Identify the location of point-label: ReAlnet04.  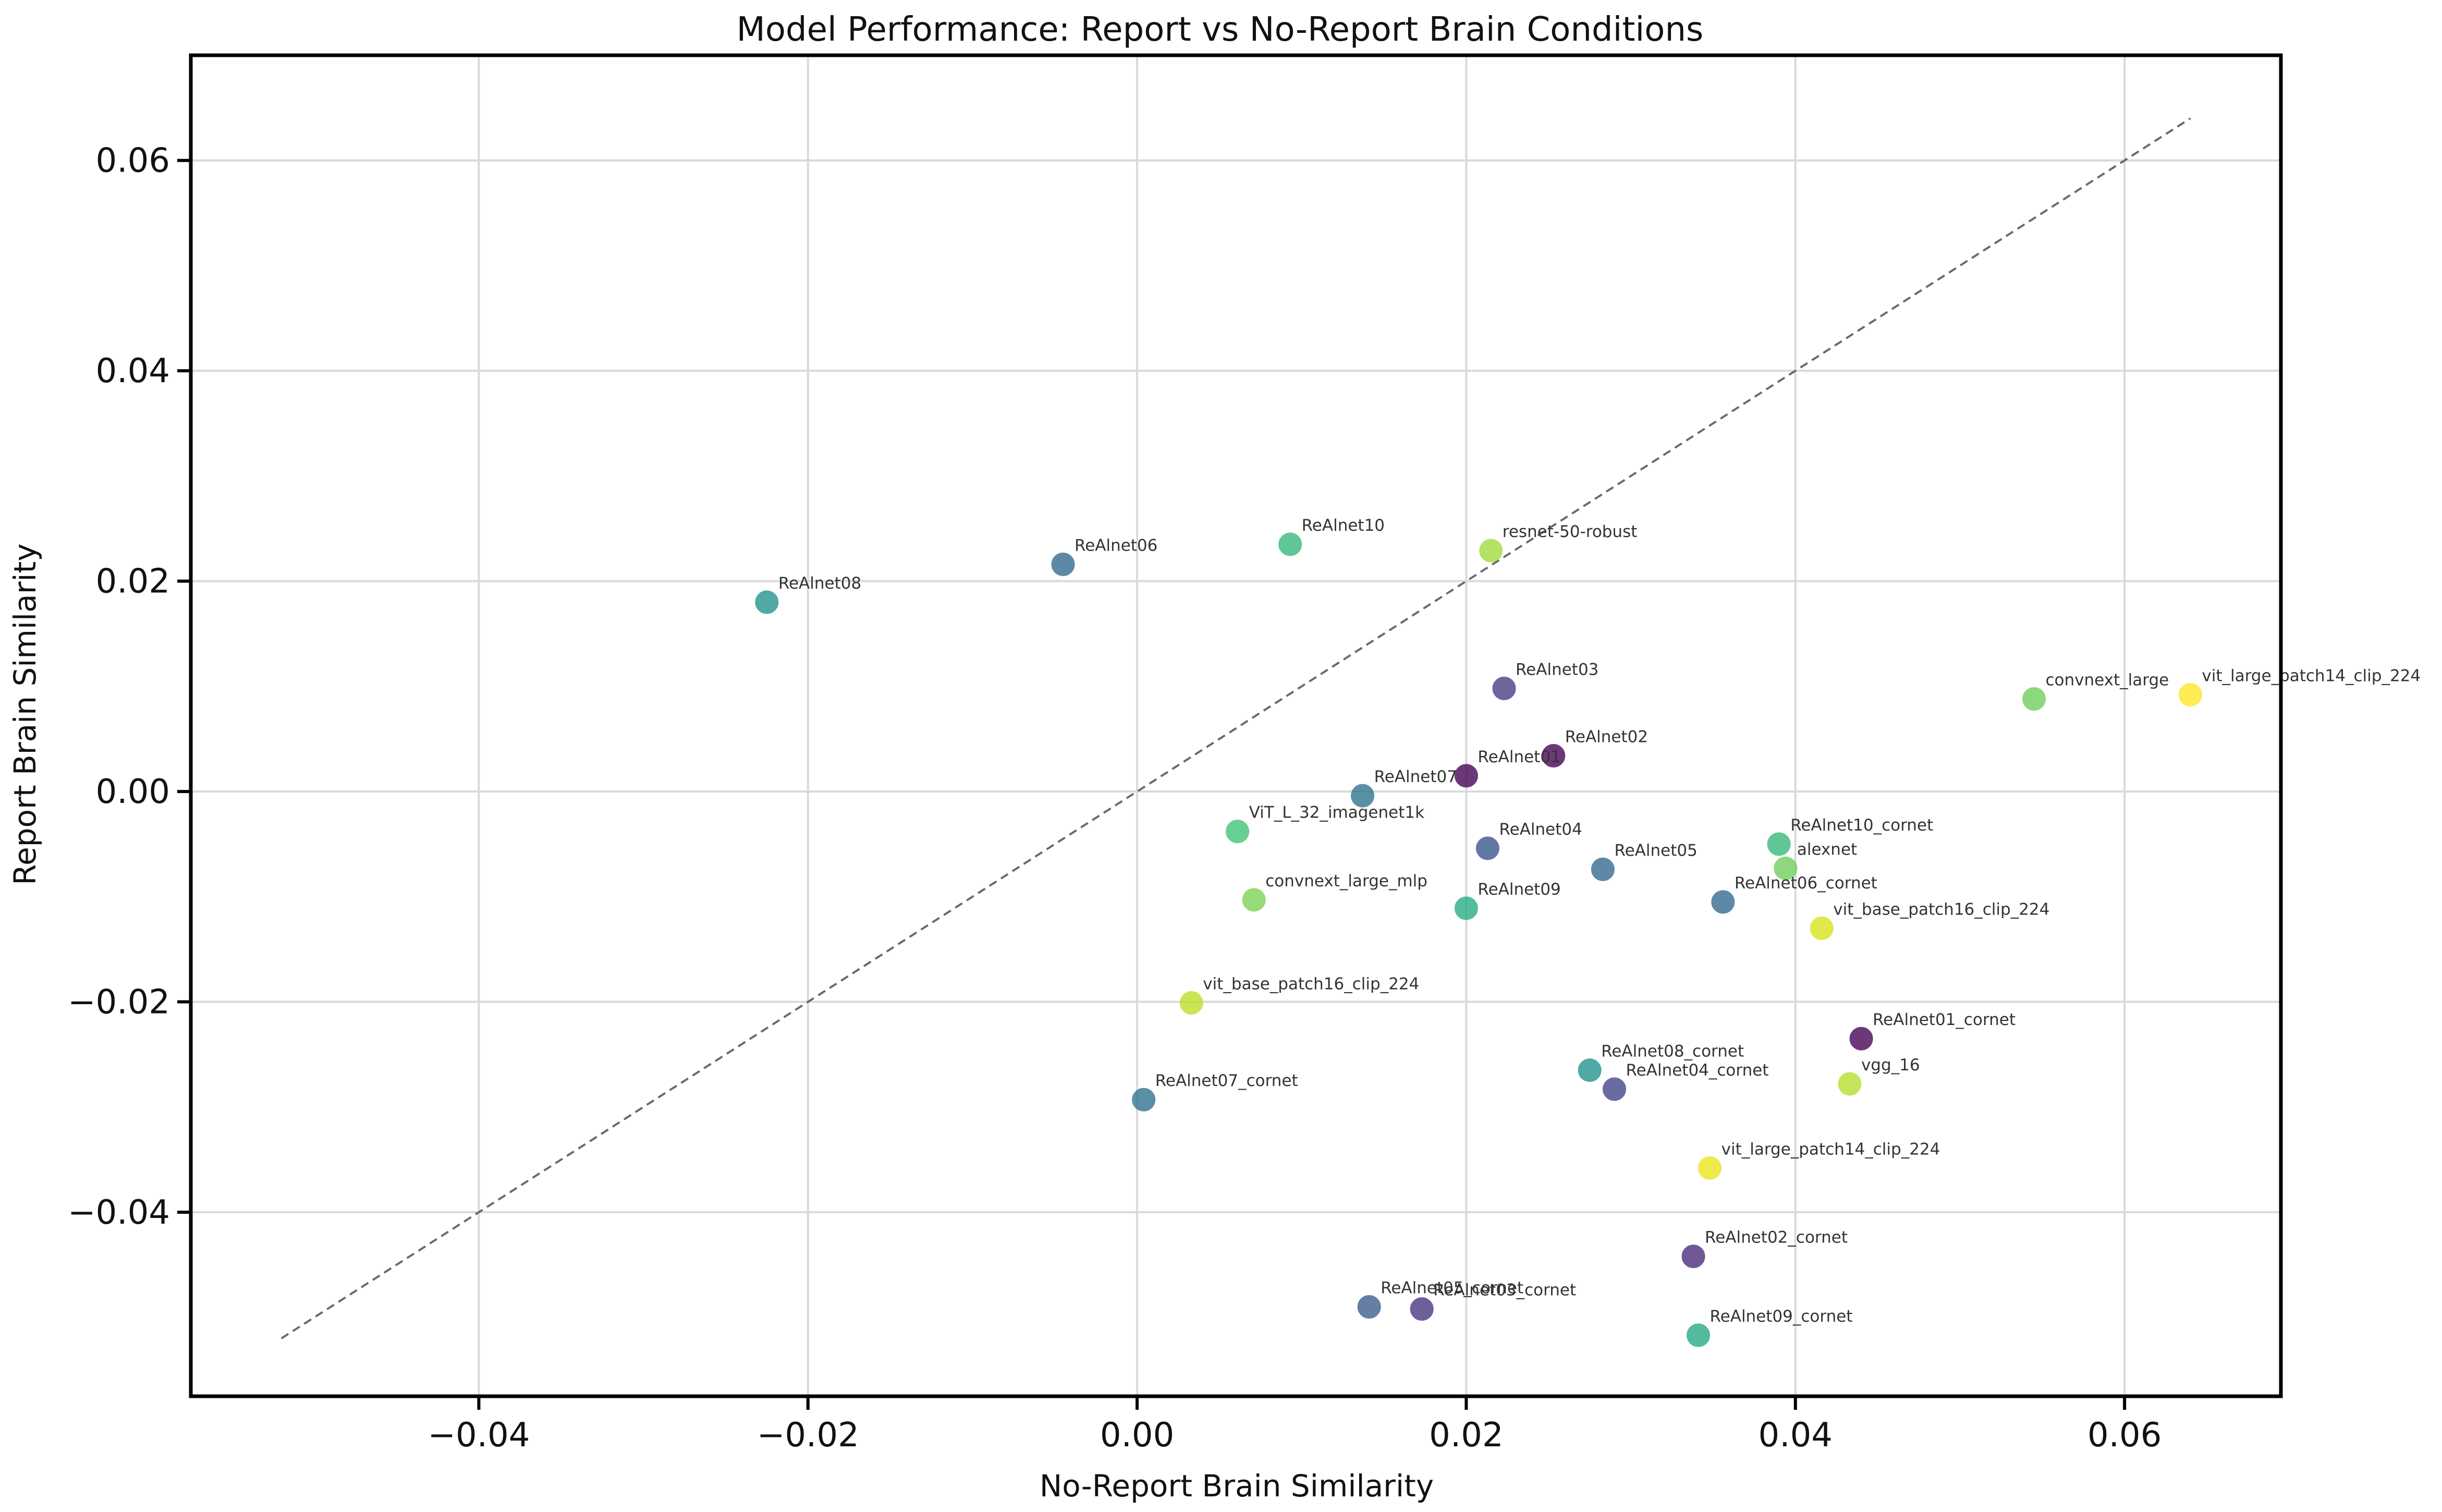
(1540, 829).